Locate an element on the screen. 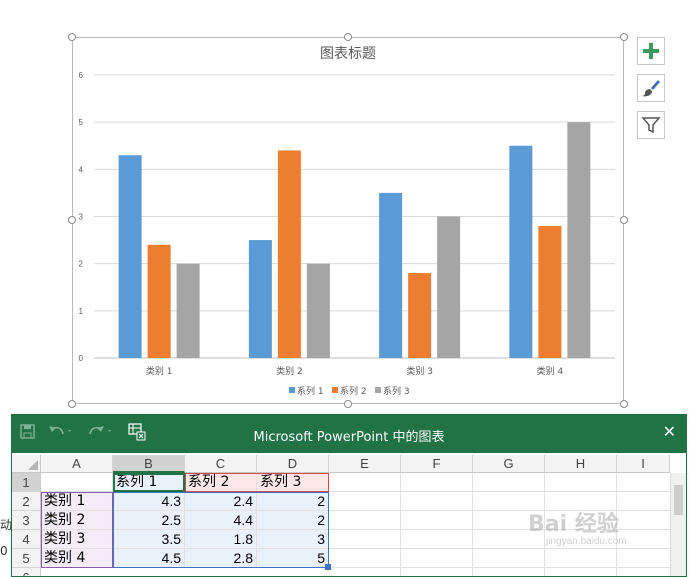  chart-elements-button is located at coordinates (651, 51).